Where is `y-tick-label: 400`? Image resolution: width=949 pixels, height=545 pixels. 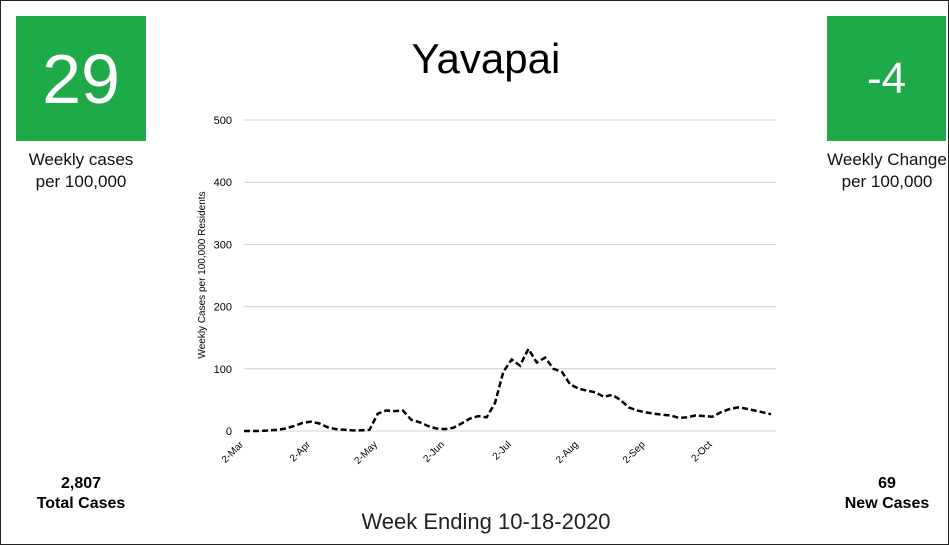
y-tick-label: 400 is located at coordinates (223, 183).